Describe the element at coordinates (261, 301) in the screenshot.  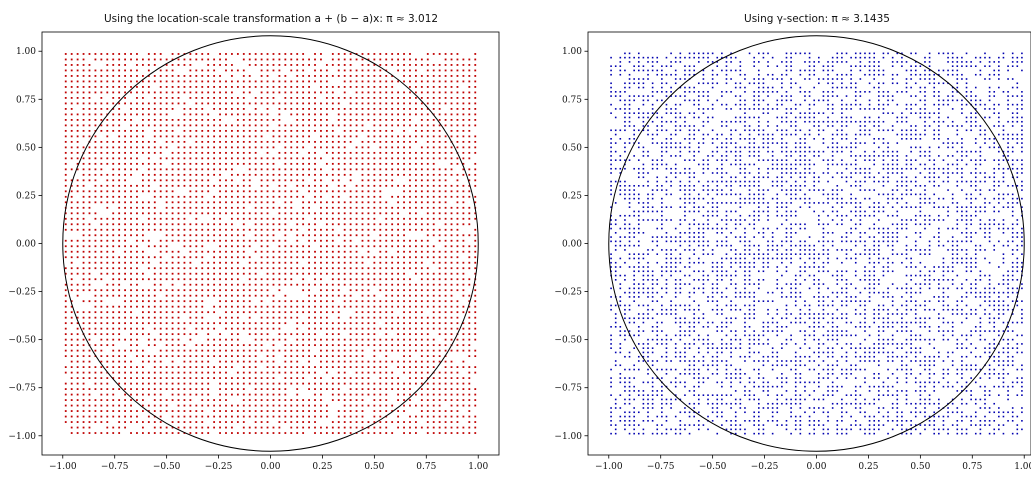
I see `left-point-2099` at that location.